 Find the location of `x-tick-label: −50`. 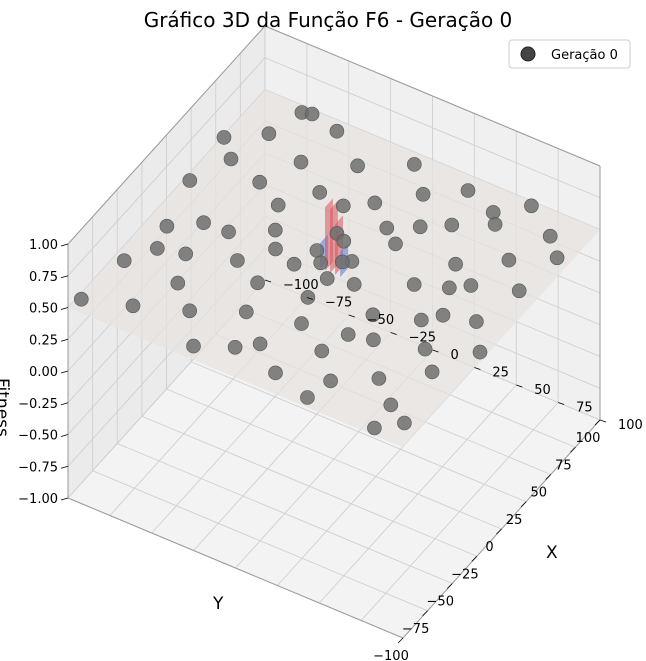

x-tick-label: −50 is located at coordinates (380, 320).